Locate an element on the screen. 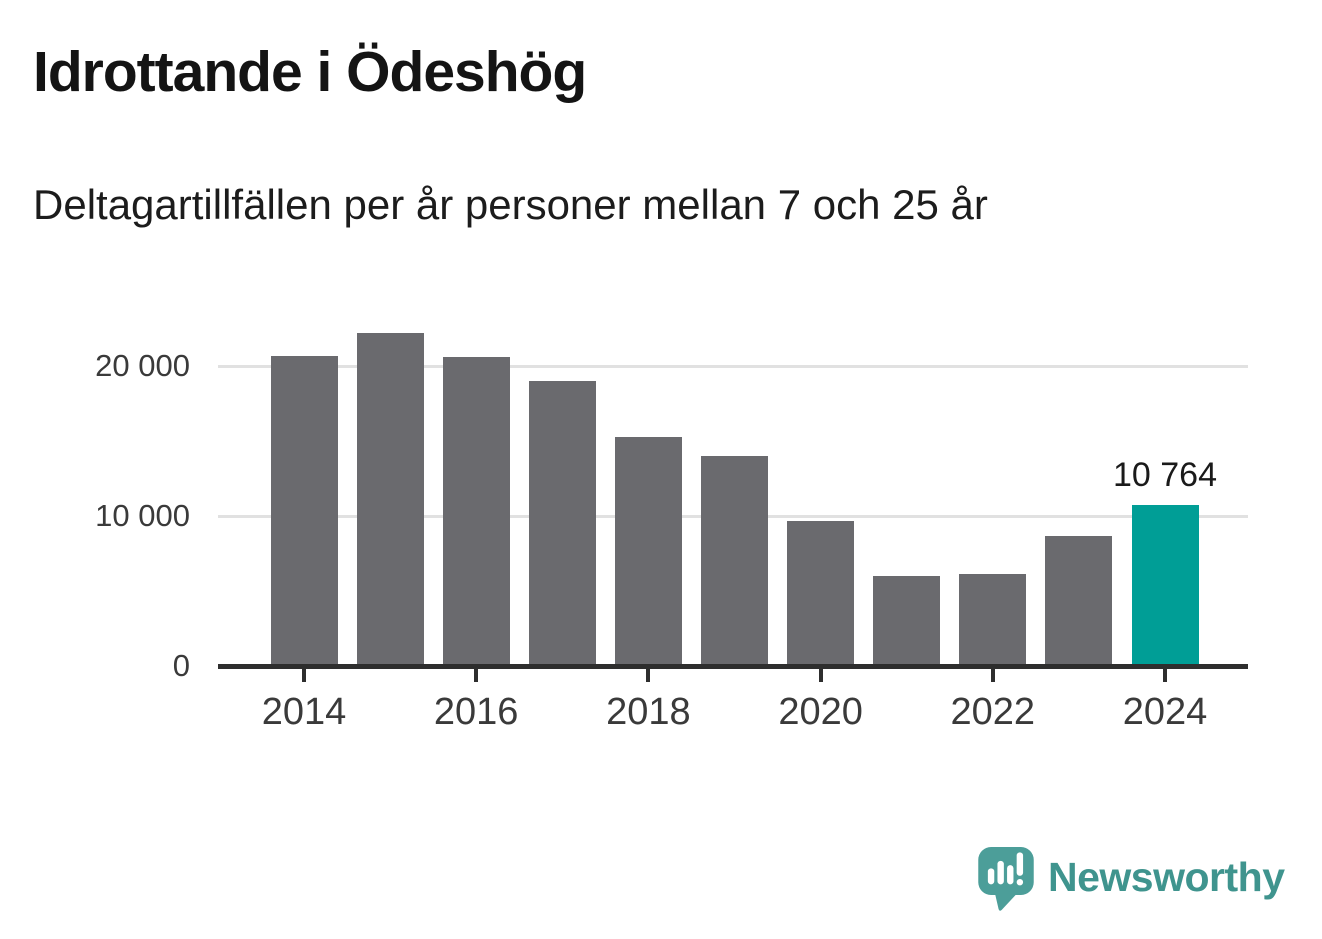  x-tick-2018 is located at coordinates (648, 675).